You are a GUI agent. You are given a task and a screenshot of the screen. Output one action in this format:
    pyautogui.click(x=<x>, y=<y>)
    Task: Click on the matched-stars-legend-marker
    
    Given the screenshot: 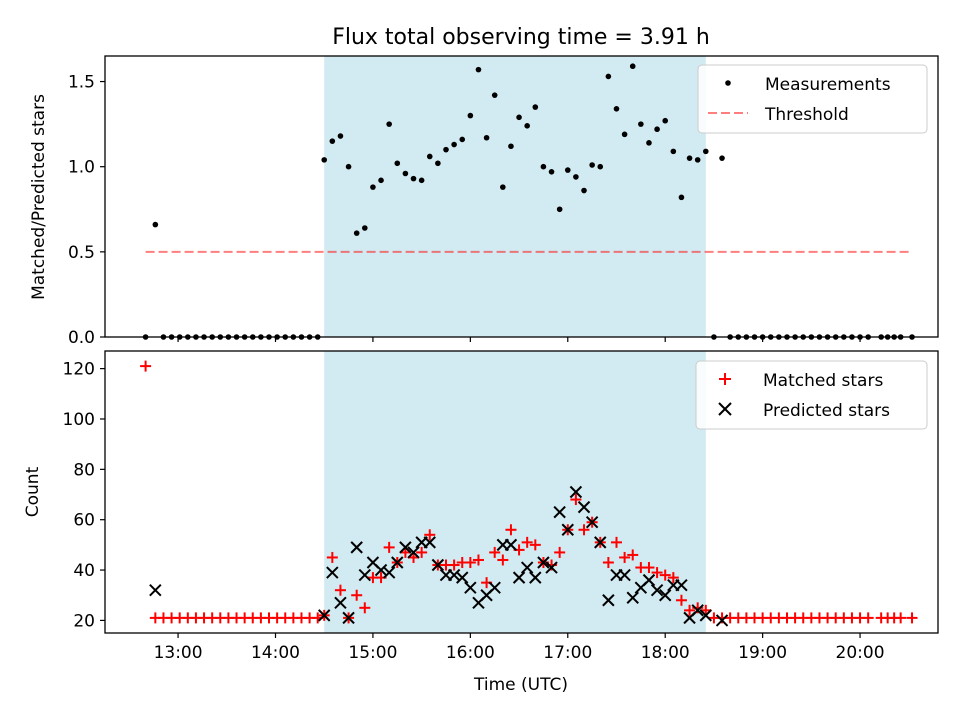 What is the action you would take?
    pyautogui.click(x=725, y=379)
    